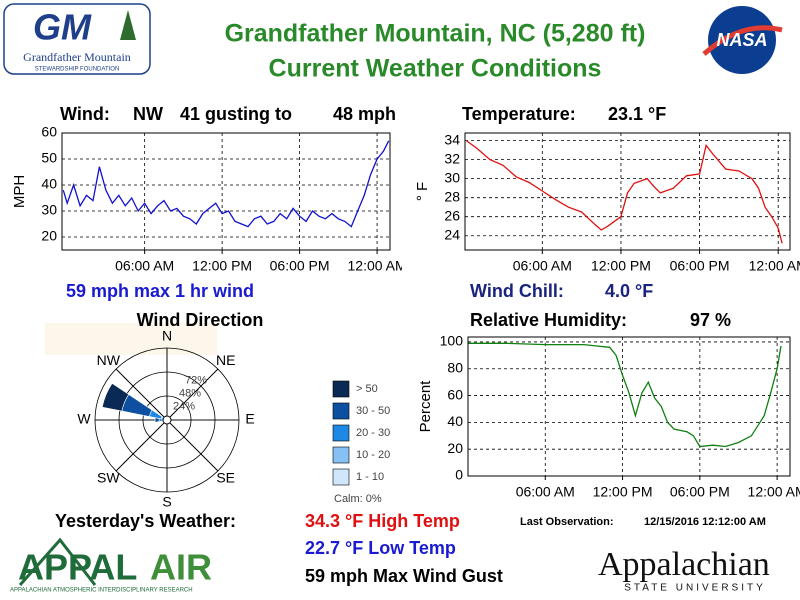  What do you see at coordinates (370, 477) in the screenshot?
I see `legend-label: 1 - 10` at bounding box center [370, 477].